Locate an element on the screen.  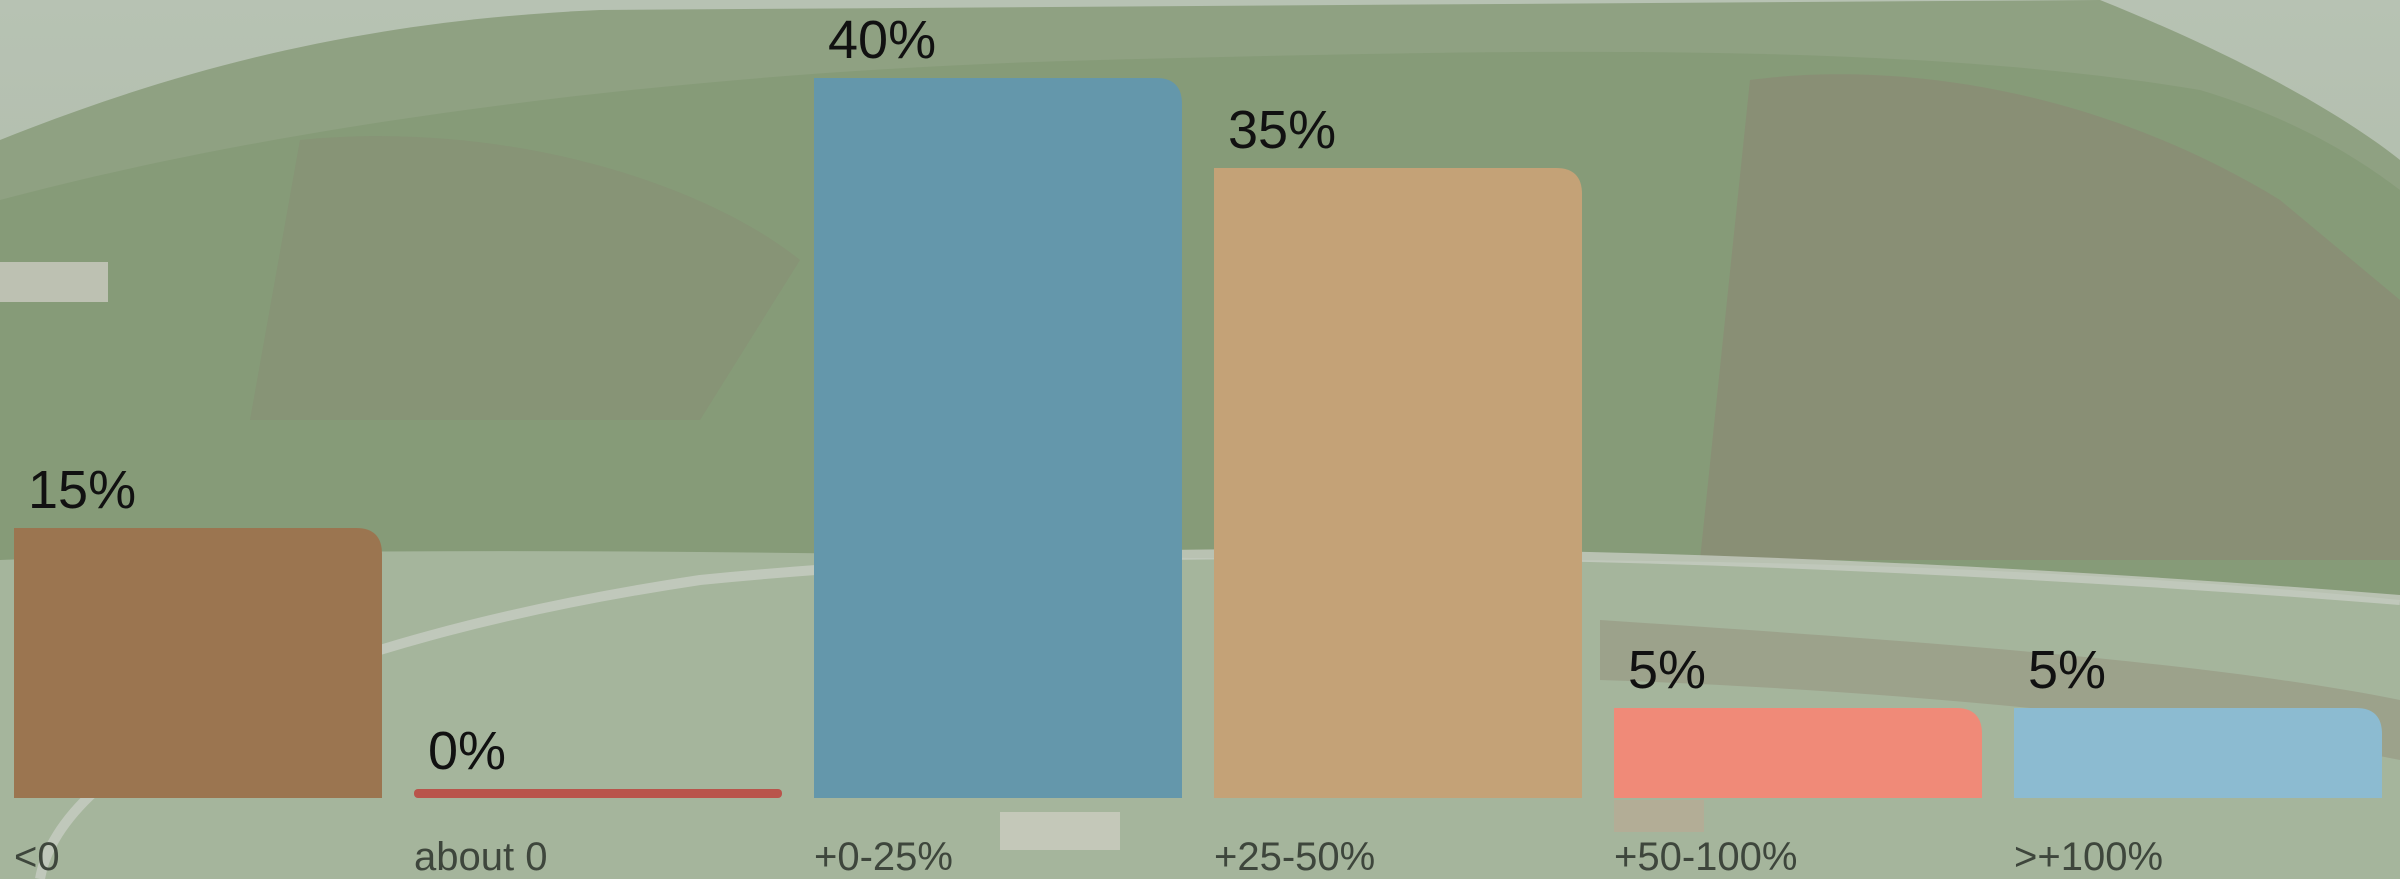
value-label-1: 0% is located at coordinates (467, 751).